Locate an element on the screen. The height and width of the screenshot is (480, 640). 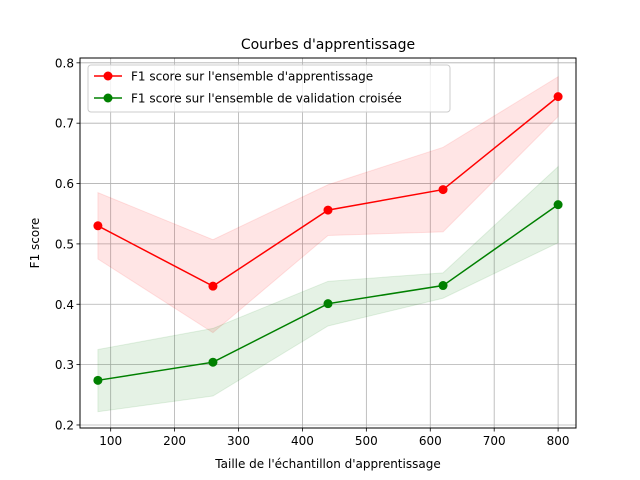
legend-box is located at coordinates (269, 88).